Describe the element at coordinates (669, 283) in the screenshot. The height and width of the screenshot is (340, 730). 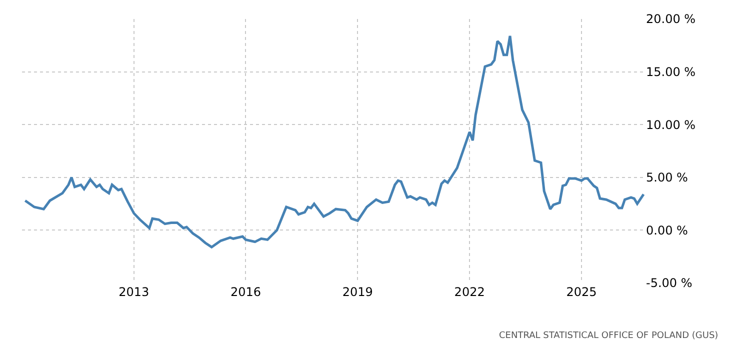
I see `y-tick-label: -5.00 %` at that location.